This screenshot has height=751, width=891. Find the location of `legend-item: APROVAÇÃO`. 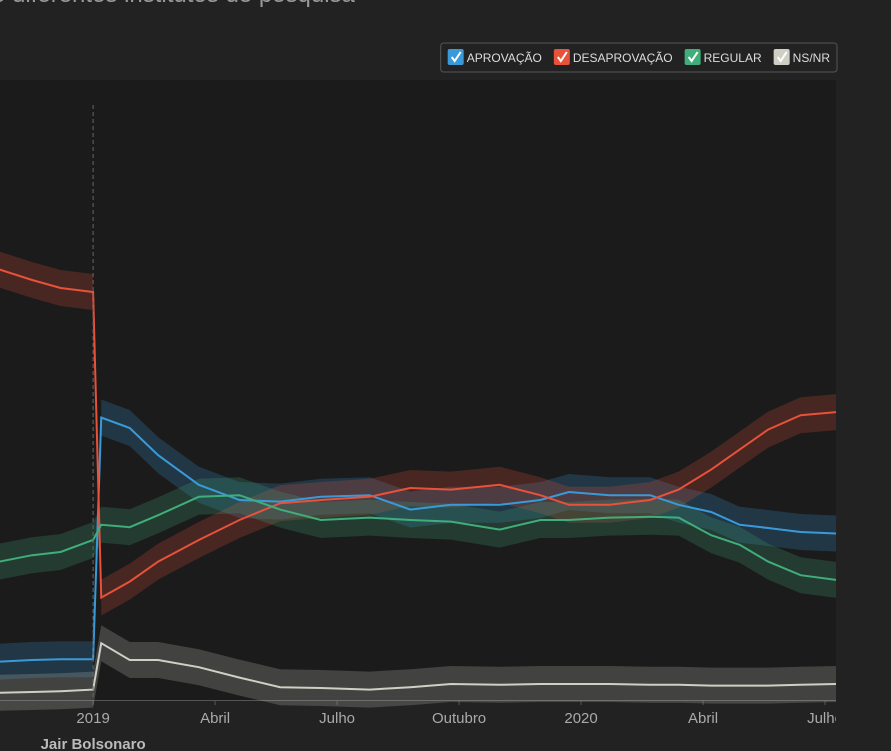

legend-item: APROVAÇÃO is located at coordinates (494, 57).